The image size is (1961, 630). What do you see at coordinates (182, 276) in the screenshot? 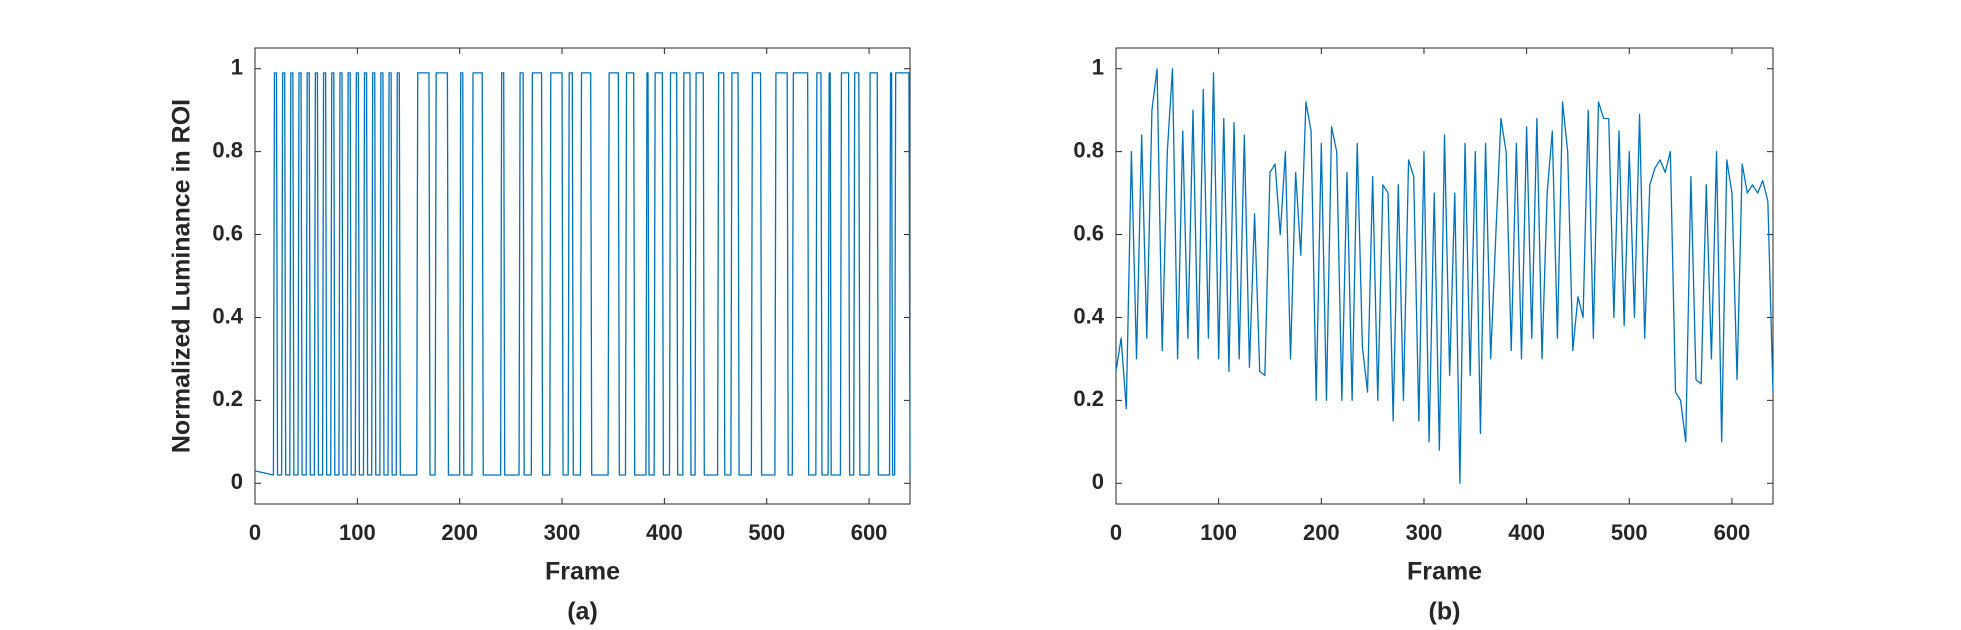
I see `y-axis-label: Normalized Luminance in ROI` at bounding box center [182, 276].